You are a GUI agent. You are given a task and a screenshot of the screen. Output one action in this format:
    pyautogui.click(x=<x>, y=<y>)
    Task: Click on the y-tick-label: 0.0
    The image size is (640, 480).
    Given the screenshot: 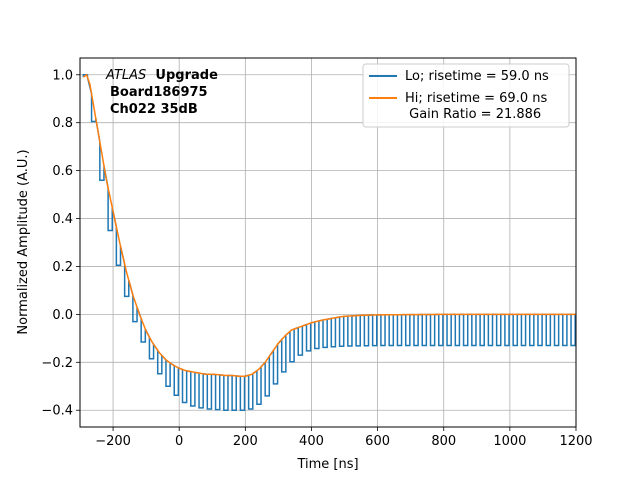 What is the action you would take?
    pyautogui.click(x=62, y=315)
    